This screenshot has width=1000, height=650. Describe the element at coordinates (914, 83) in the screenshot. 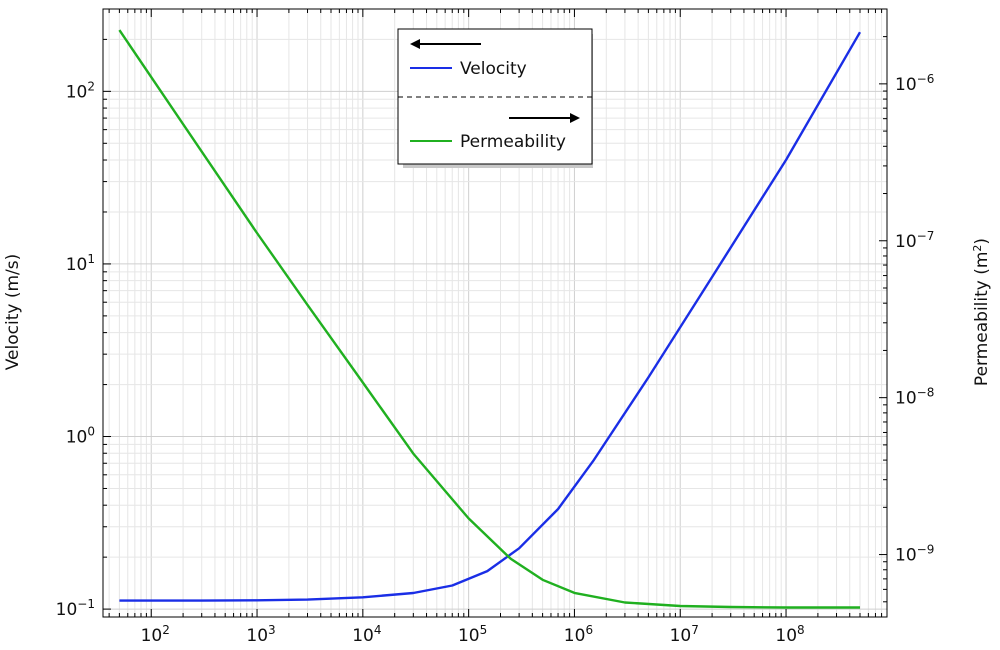

I see `y2-tick-label: 10⁻⁶` at that location.